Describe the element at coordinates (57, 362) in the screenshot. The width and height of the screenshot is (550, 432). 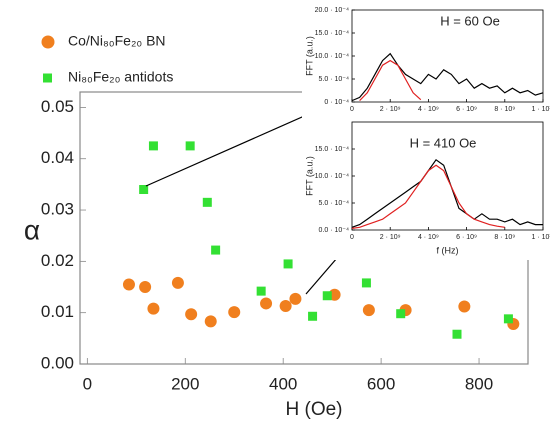
I see `y-tick-label: 0.00` at that location.